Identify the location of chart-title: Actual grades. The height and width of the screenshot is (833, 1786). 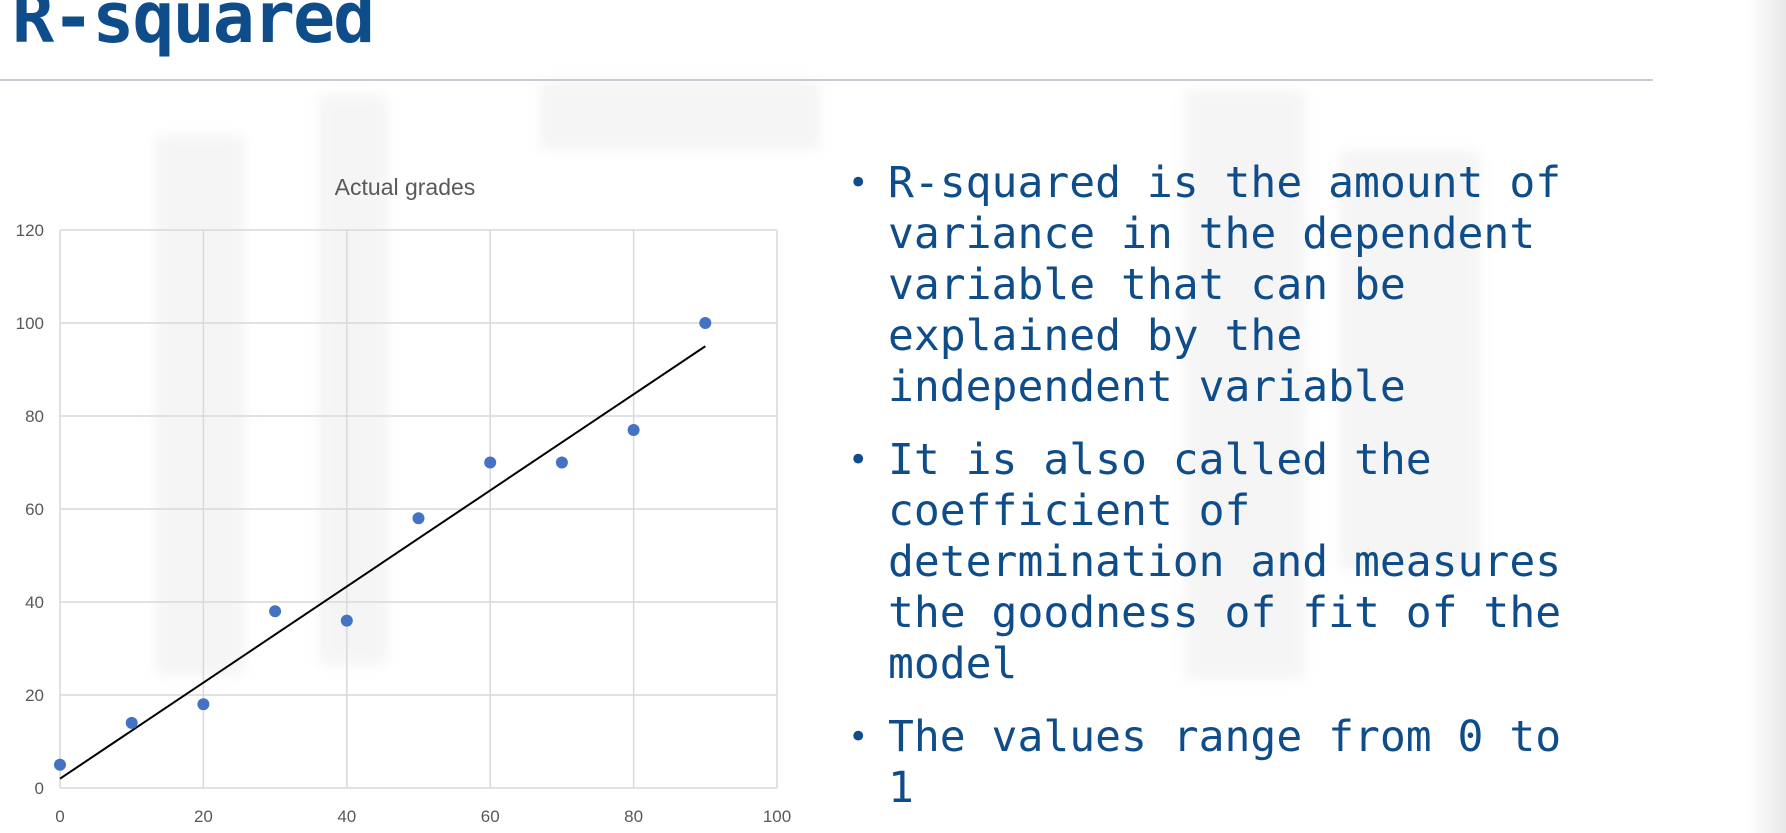
(405, 187).